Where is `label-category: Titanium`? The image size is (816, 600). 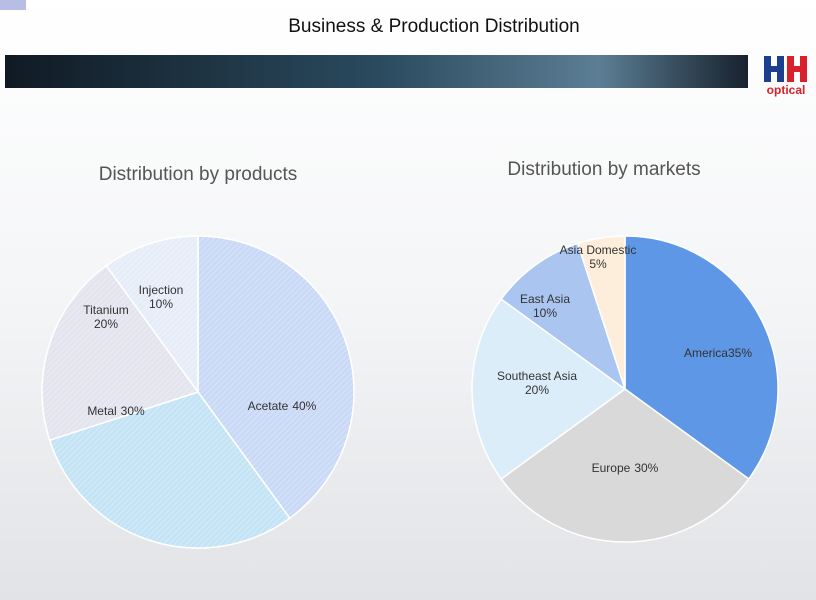 label-category: Titanium is located at coordinates (106, 310).